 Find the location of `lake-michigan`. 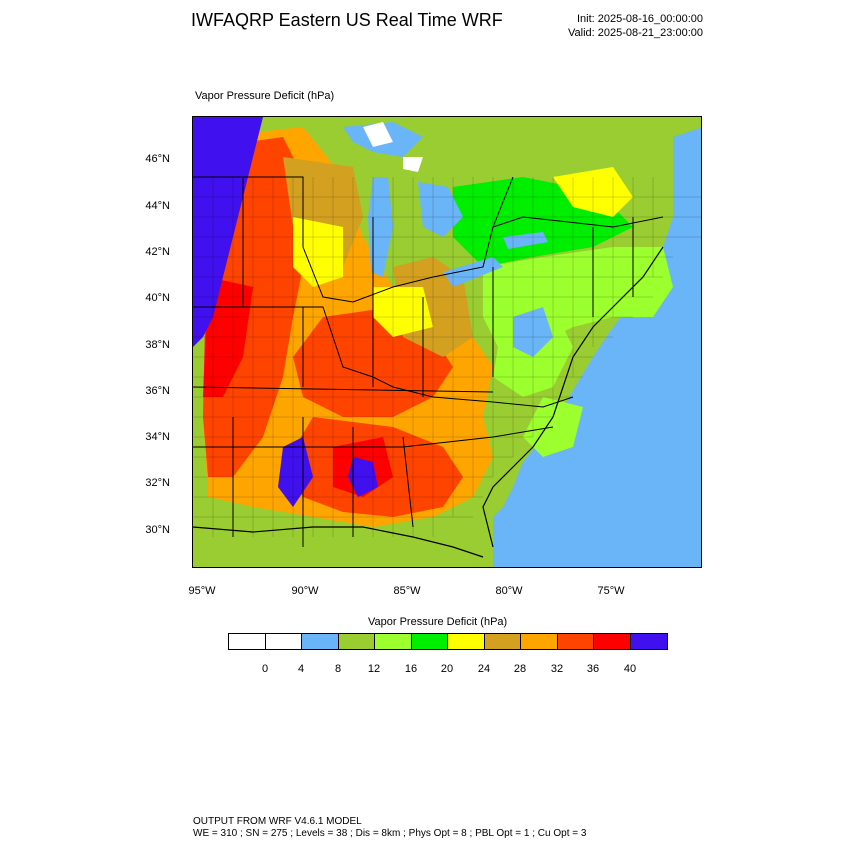

lake-michigan is located at coordinates (380, 227).